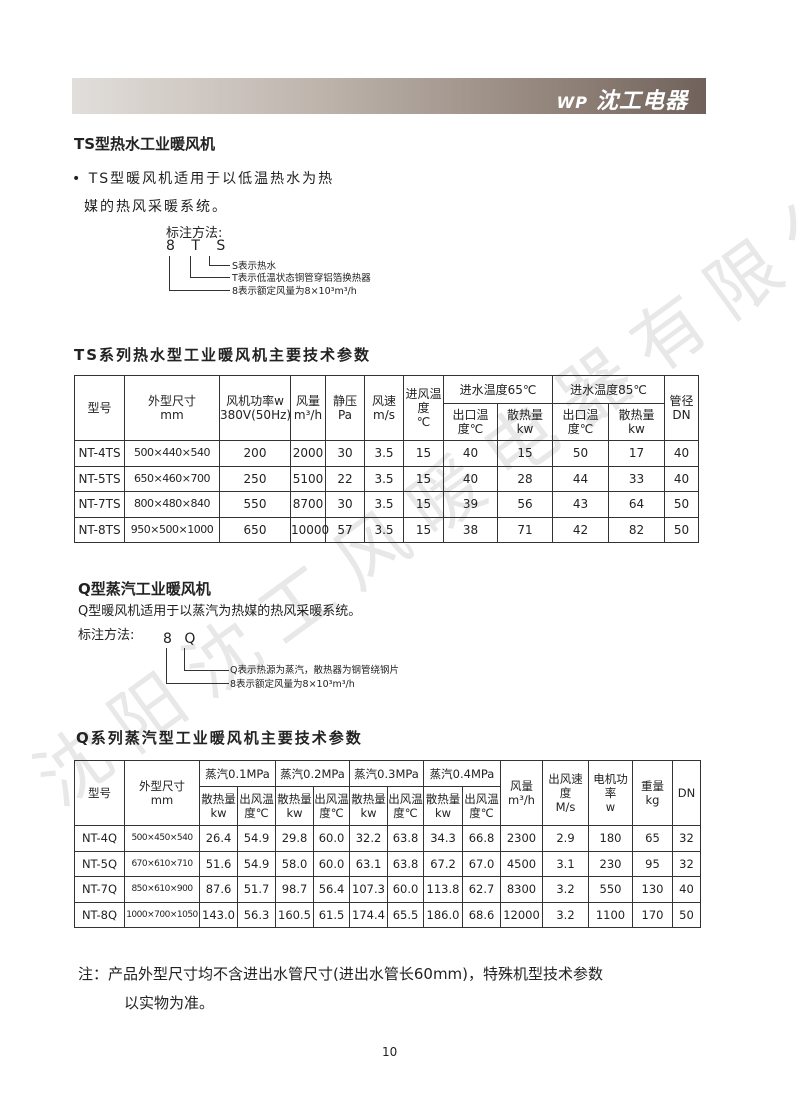  What do you see at coordinates (443, 914) in the screenshot?
I see `table-cell: 186.0` at bounding box center [443, 914].